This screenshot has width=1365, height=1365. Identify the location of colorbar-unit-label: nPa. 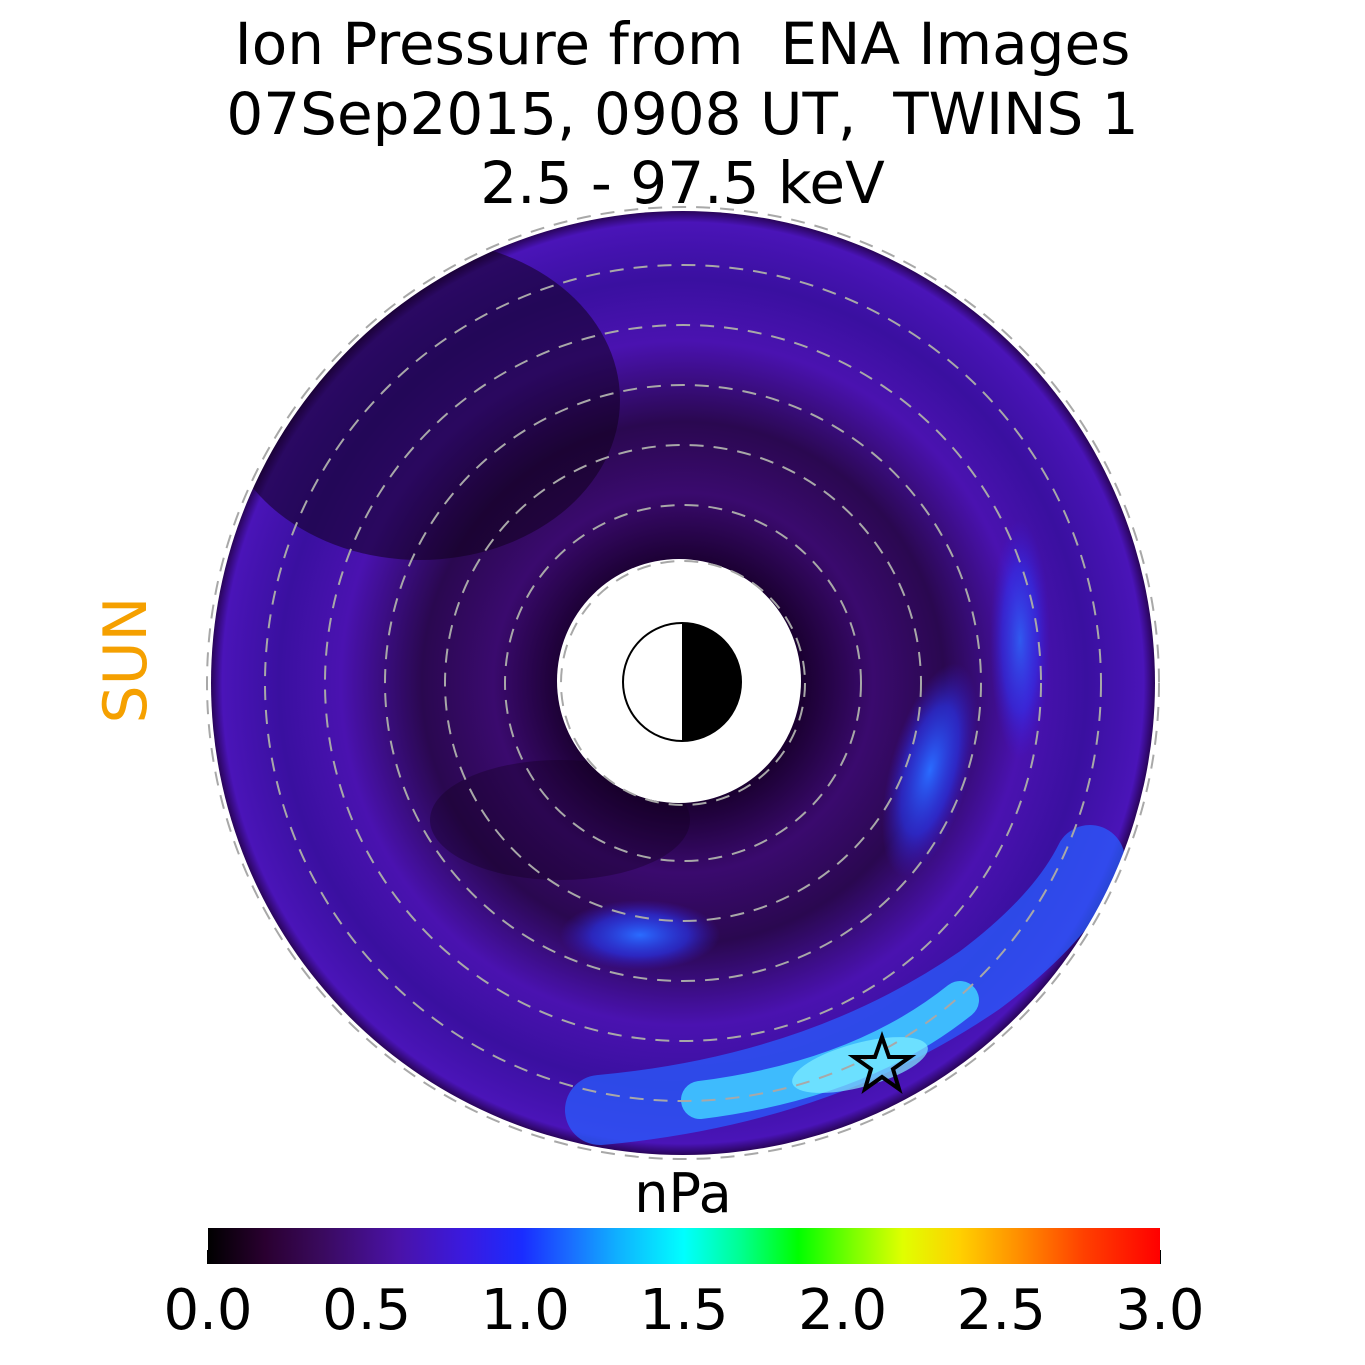
(683, 1193).